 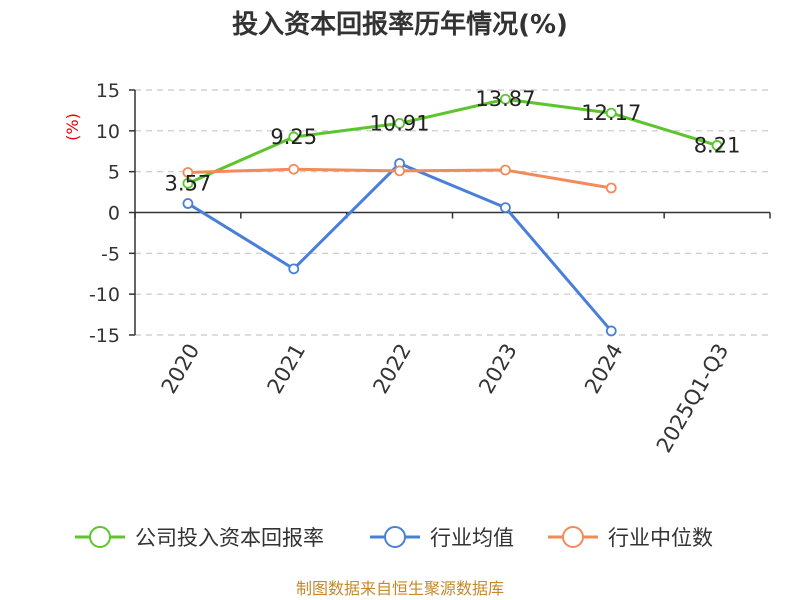 What do you see at coordinates (693, 398) in the screenshot?
I see `x-tick-label: 2025Q1-Q3` at bounding box center [693, 398].